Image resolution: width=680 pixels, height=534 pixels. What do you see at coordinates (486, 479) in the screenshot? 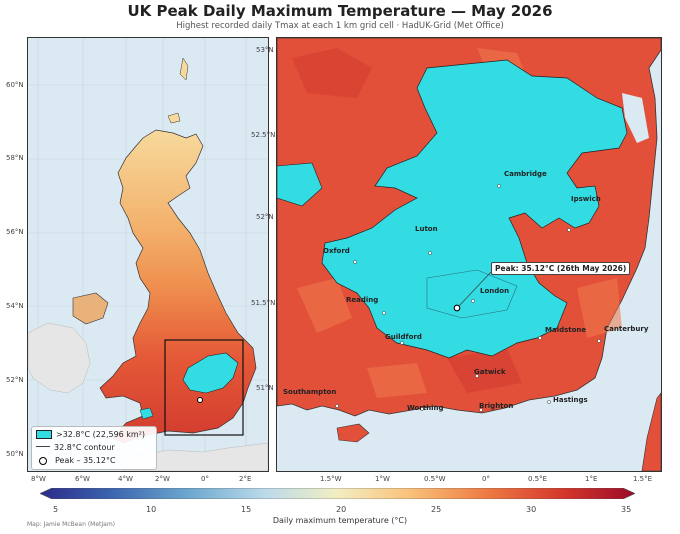
I see `right-lon-tick-0: 0°` at bounding box center [486, 479].